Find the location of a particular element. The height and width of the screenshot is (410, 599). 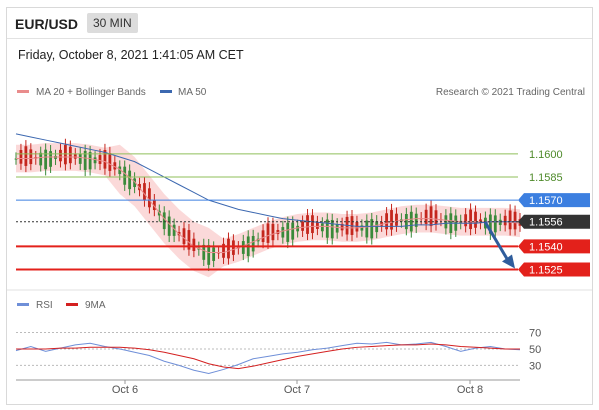

x-tick-label: Oct 7 is located at coordinates (297, 390).